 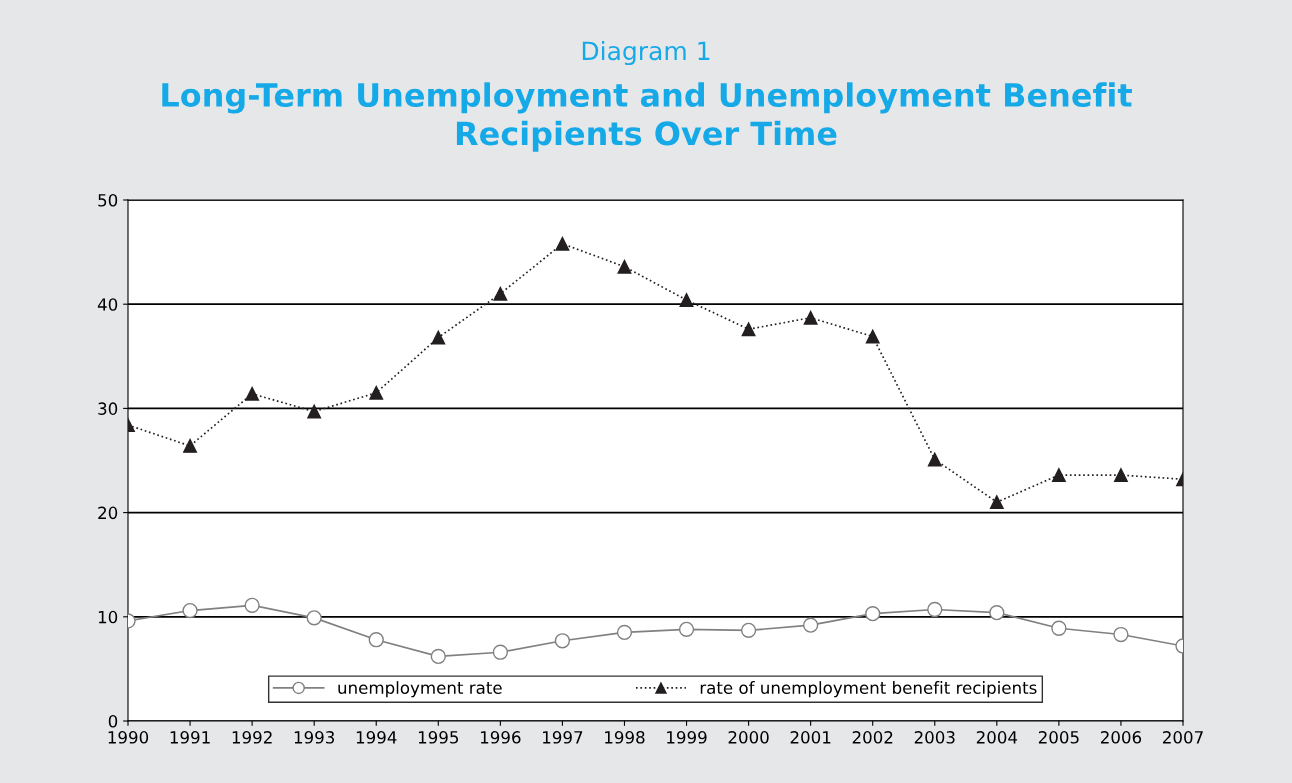 What do you see at coordinates (872, 737) in the screenshot?
I see `x-tick-label: 2002` at bounding box center [872, 737].